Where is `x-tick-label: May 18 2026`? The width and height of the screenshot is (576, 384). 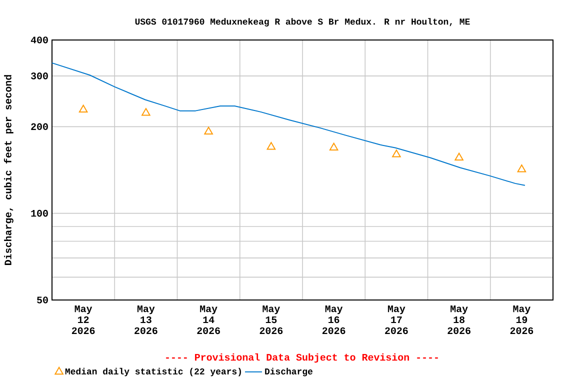 x-tick-label: May 18 2026 is located at coordinates (459, 320).